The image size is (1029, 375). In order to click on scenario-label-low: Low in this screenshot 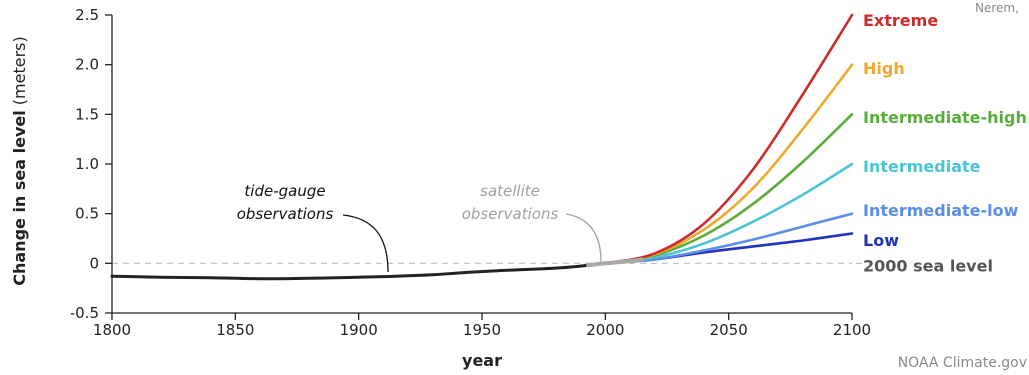, I will do `click(881, 240)`.